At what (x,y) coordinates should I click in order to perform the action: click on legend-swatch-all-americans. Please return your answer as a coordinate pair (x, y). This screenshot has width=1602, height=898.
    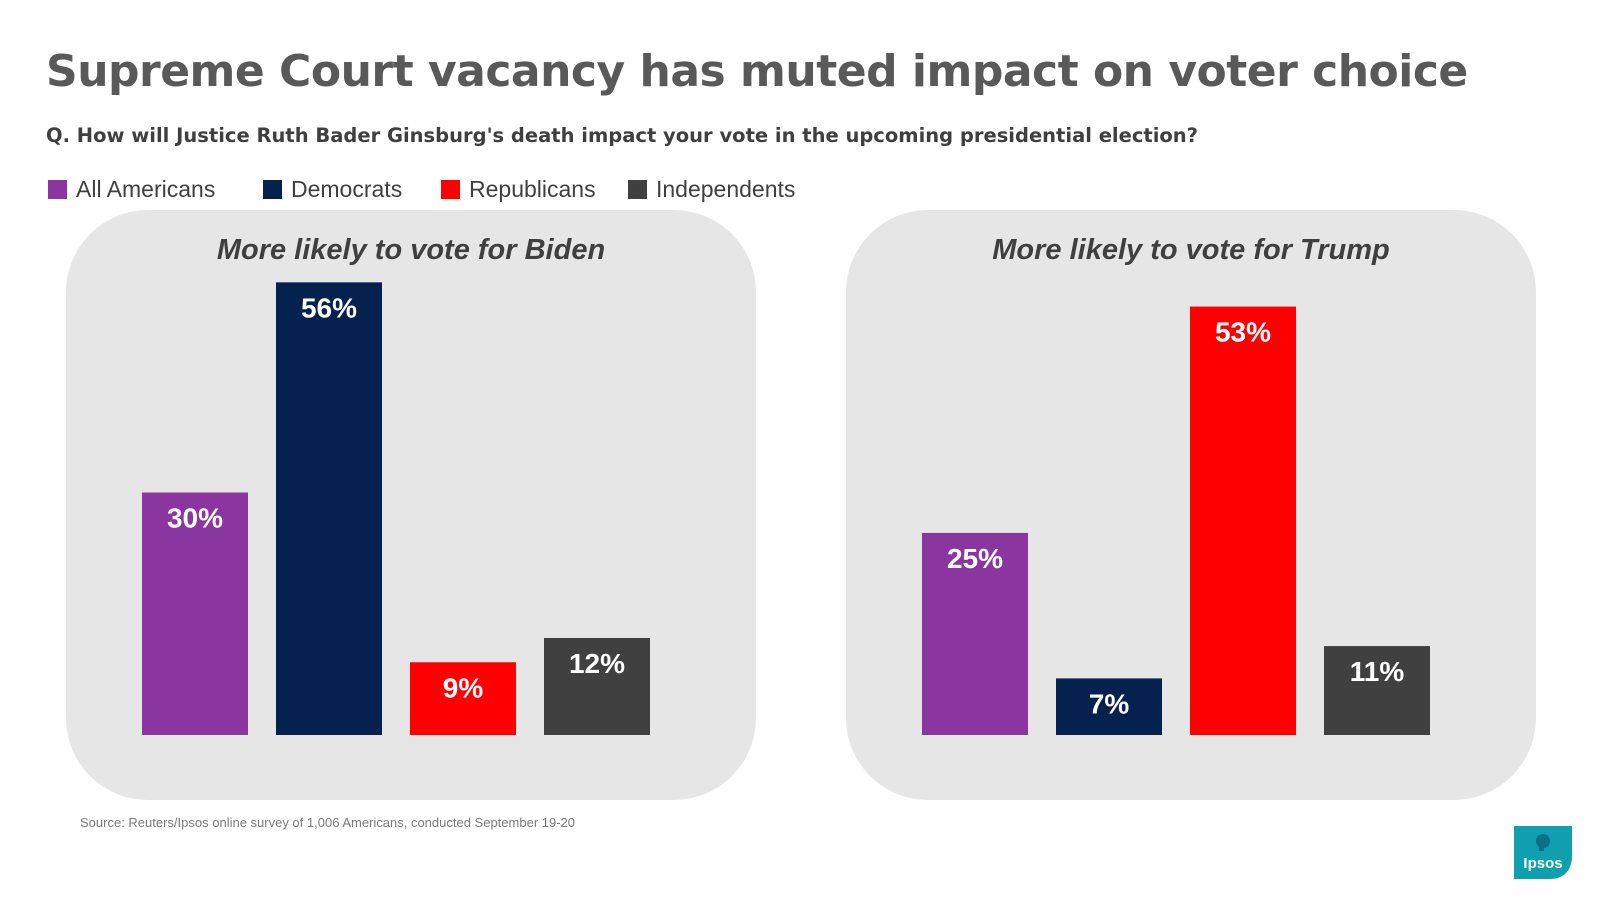
    Looking at the image, I should click on (57, 189).